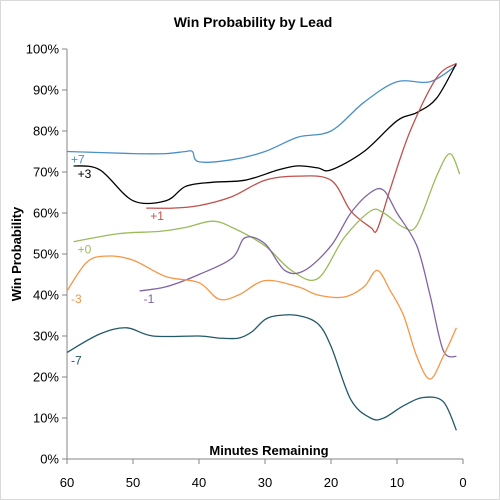 This screenshot has height=500, width=500. I want to click on x-tick-label: 20, so click(331, 482).